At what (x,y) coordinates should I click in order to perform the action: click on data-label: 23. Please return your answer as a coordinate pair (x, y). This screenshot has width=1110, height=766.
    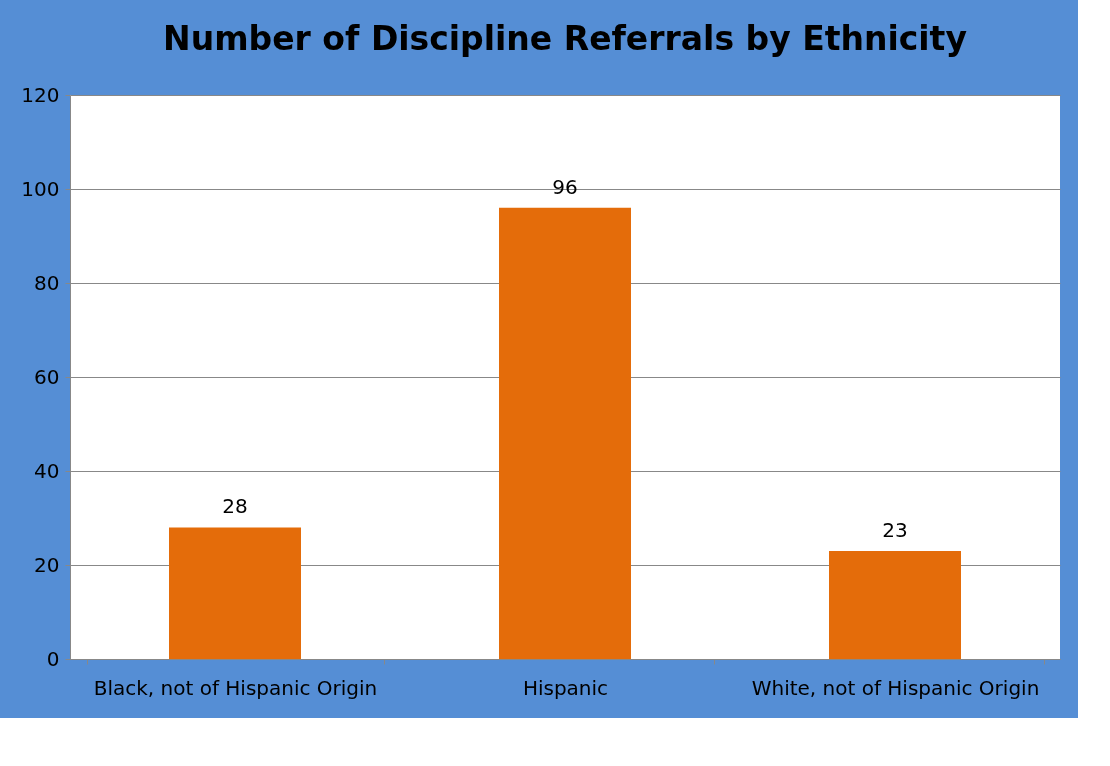
    Looking at the image, I should click on (895, 529).